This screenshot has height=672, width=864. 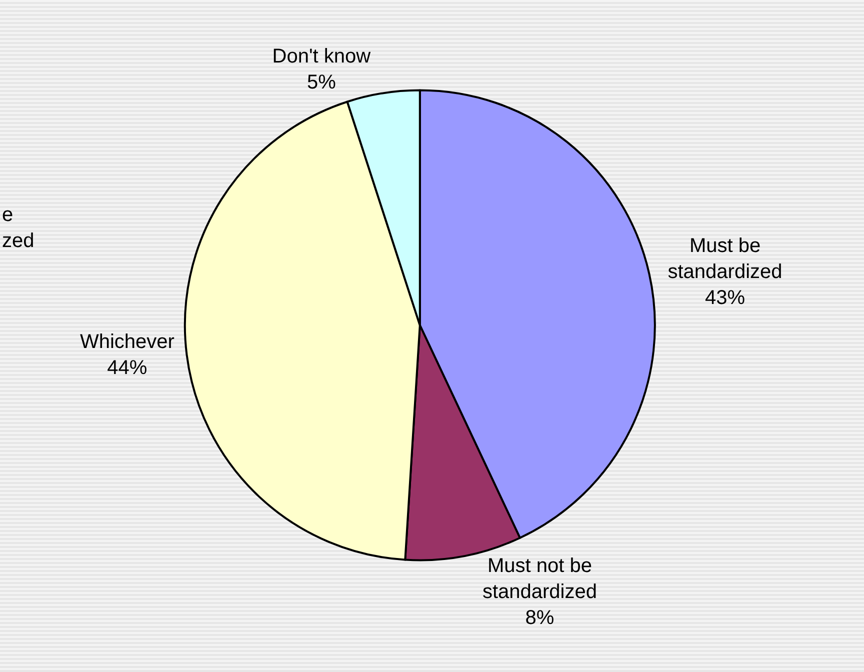 I want to click on data-label: 43%, so click(x=725, y=298).